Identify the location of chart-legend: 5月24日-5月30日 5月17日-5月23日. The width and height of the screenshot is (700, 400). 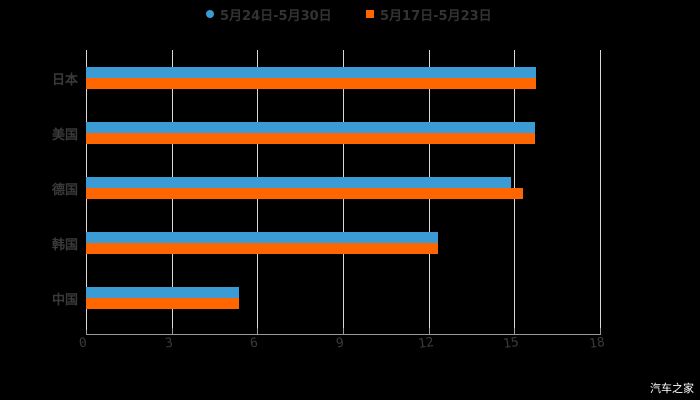
(350, 14).